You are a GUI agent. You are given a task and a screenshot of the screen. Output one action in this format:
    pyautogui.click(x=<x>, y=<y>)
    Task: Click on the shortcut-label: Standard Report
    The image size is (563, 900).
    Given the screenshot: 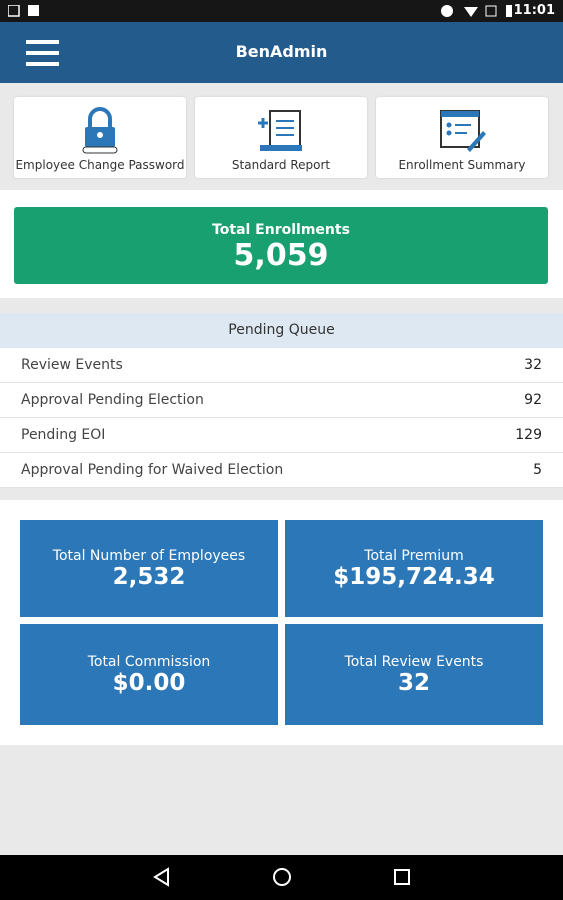 What is the action you would take?
    pyautogui.click(x=281, y=165)
    